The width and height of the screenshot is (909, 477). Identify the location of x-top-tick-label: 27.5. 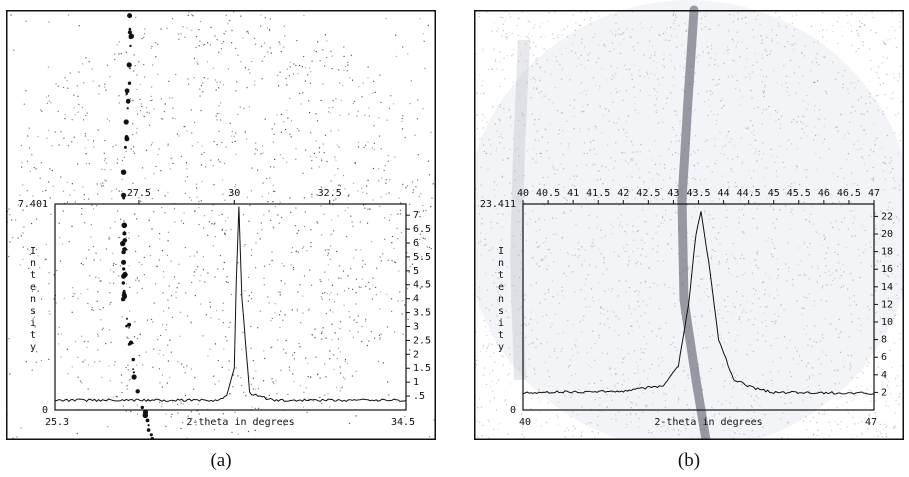
(139, 193).